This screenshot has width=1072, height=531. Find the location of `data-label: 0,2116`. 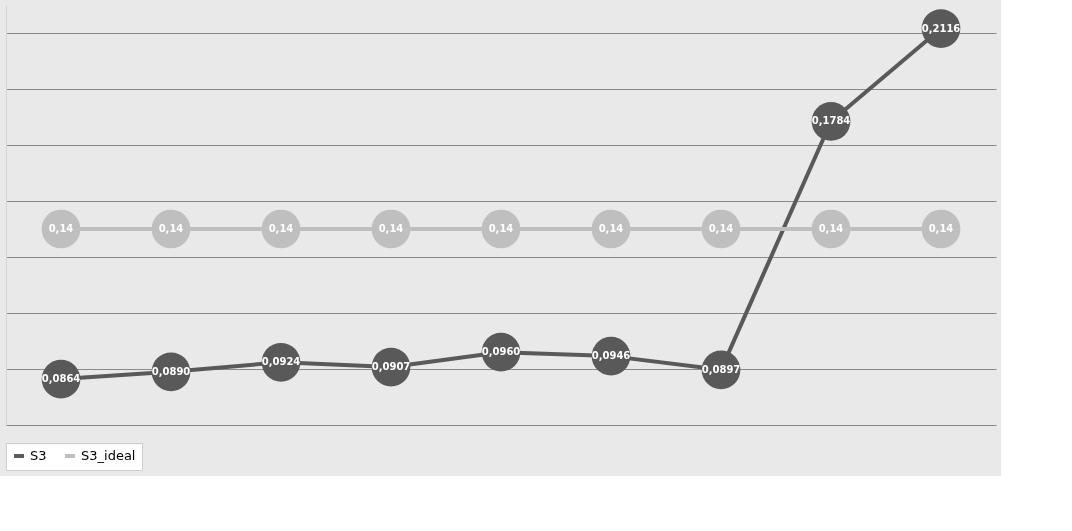

data-label: 0,2116 is located at coordinates (941, 28).